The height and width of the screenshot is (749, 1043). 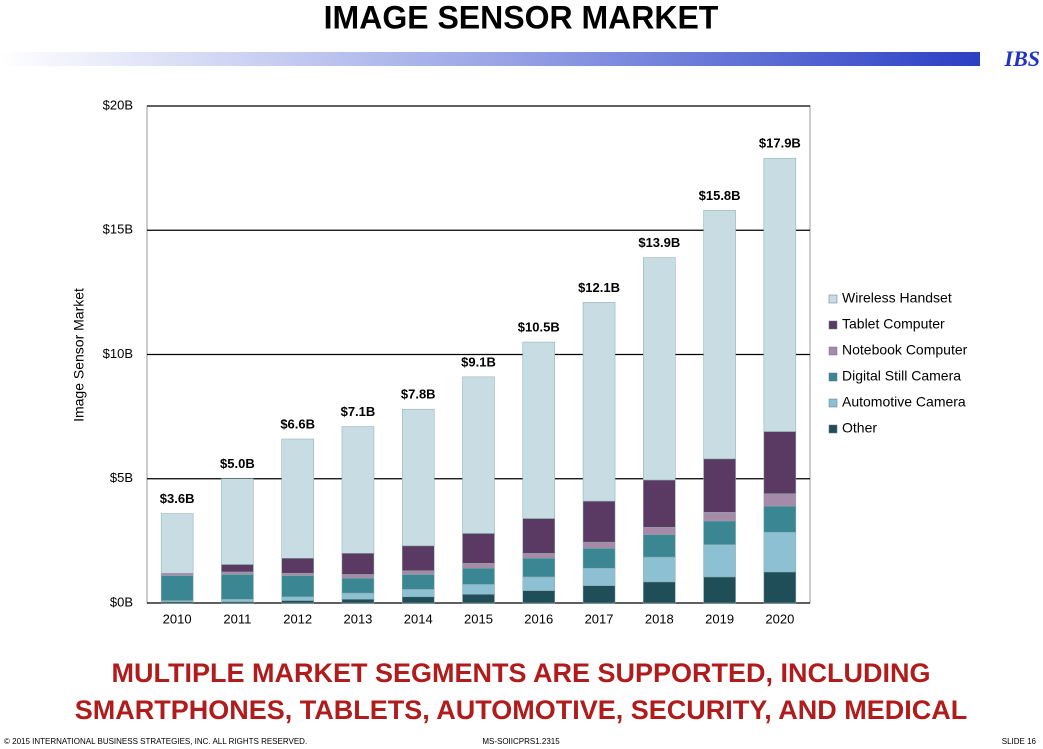 I want to click on y-tick-label: $15B, so click(x=118, y=229).